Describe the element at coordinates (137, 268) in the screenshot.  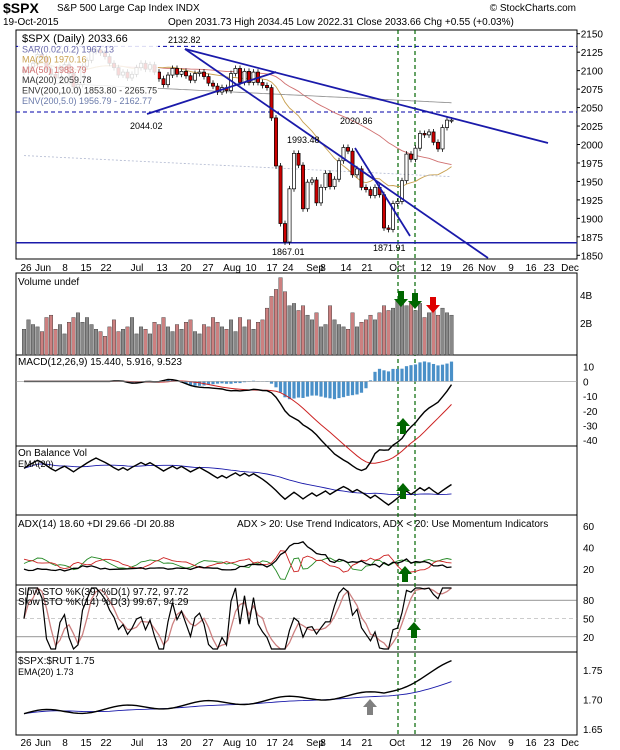
I see `x-tick-top: Jul` at that location.